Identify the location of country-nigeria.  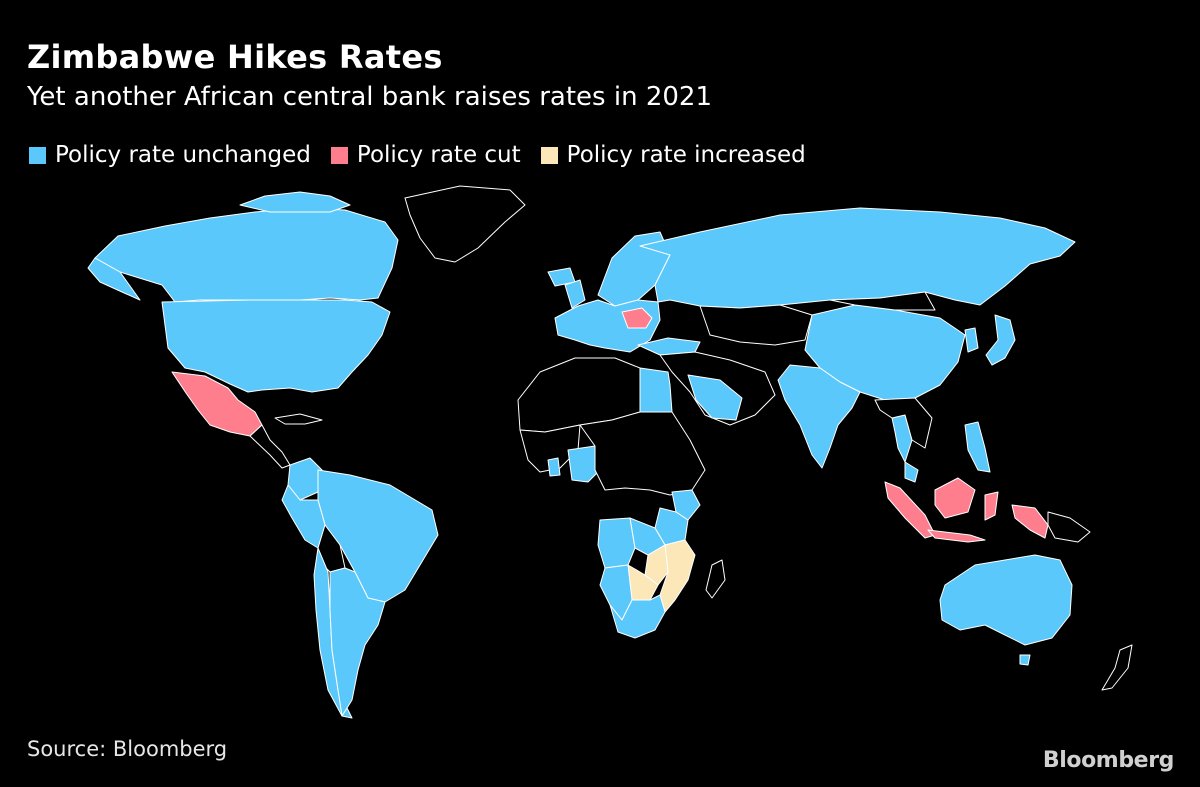
(584, 464).